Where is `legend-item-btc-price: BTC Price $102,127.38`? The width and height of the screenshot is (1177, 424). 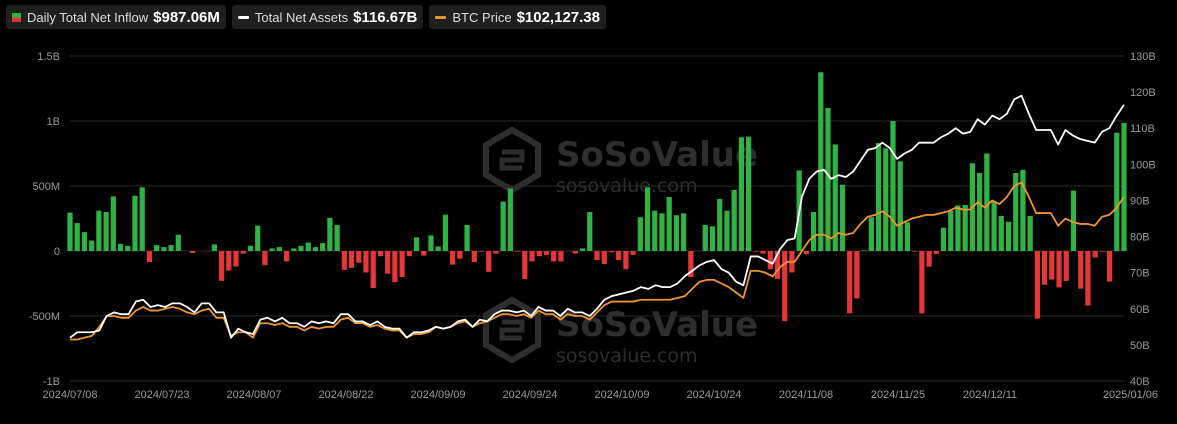 legend-item-btc-price: BTC Price $102,127.38 is located at coordinates (517, 17).